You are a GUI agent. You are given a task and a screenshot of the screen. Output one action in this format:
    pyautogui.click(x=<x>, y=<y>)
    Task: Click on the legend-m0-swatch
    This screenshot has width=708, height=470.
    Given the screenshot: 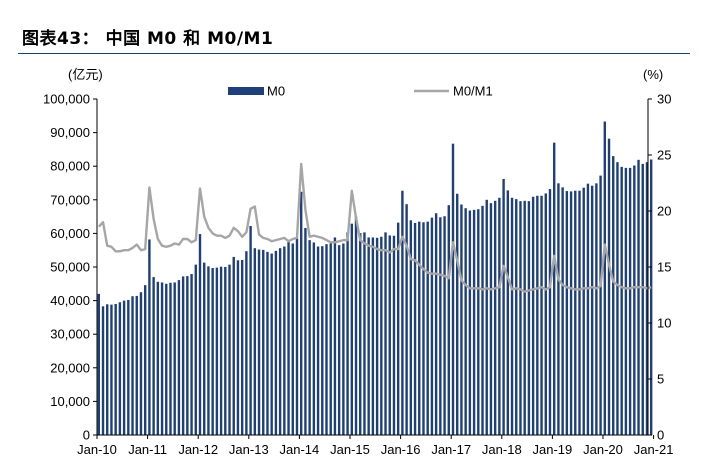 What is the action you would take?
    pyautogui.click(x=246, y=91)
    